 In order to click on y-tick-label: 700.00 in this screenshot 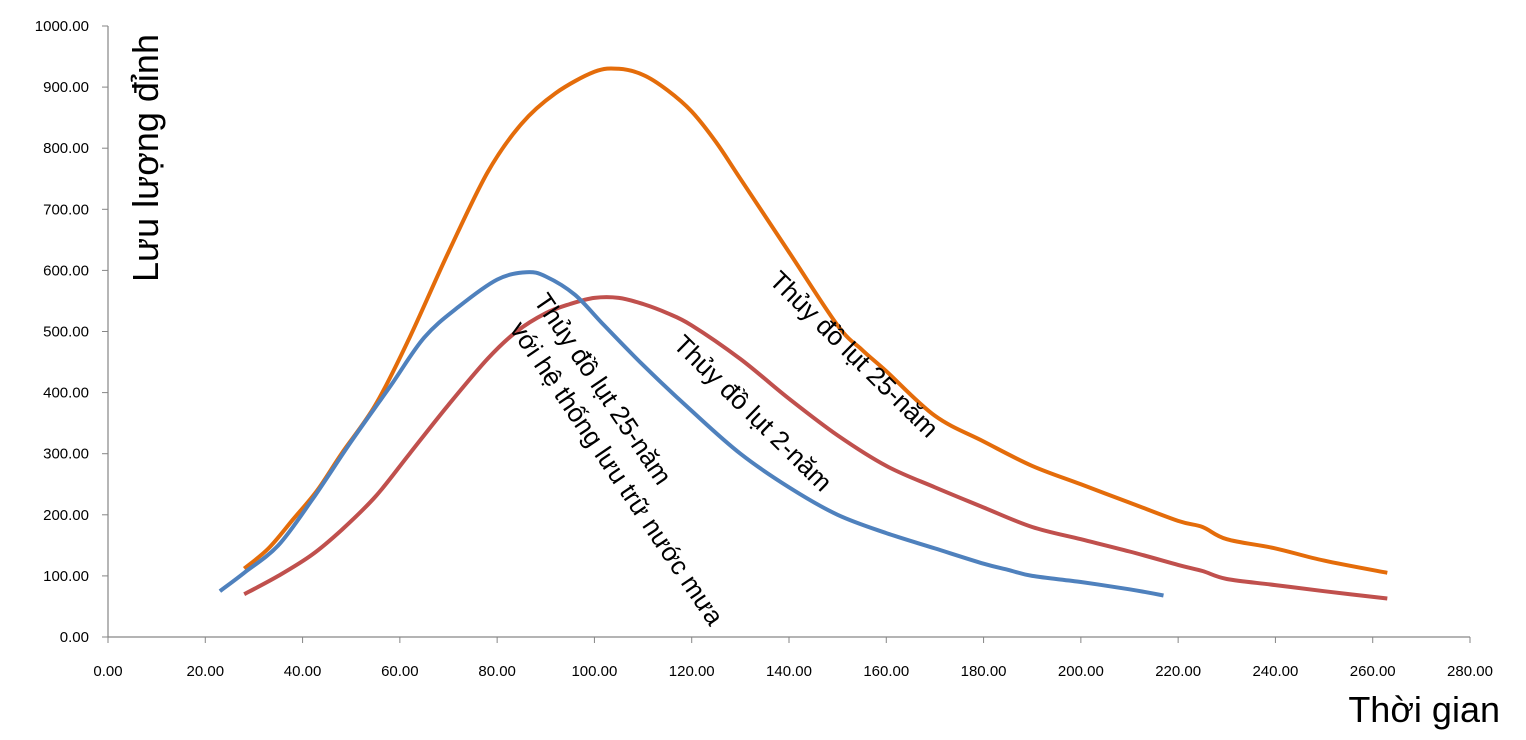, I will do `click(66, 209)`.